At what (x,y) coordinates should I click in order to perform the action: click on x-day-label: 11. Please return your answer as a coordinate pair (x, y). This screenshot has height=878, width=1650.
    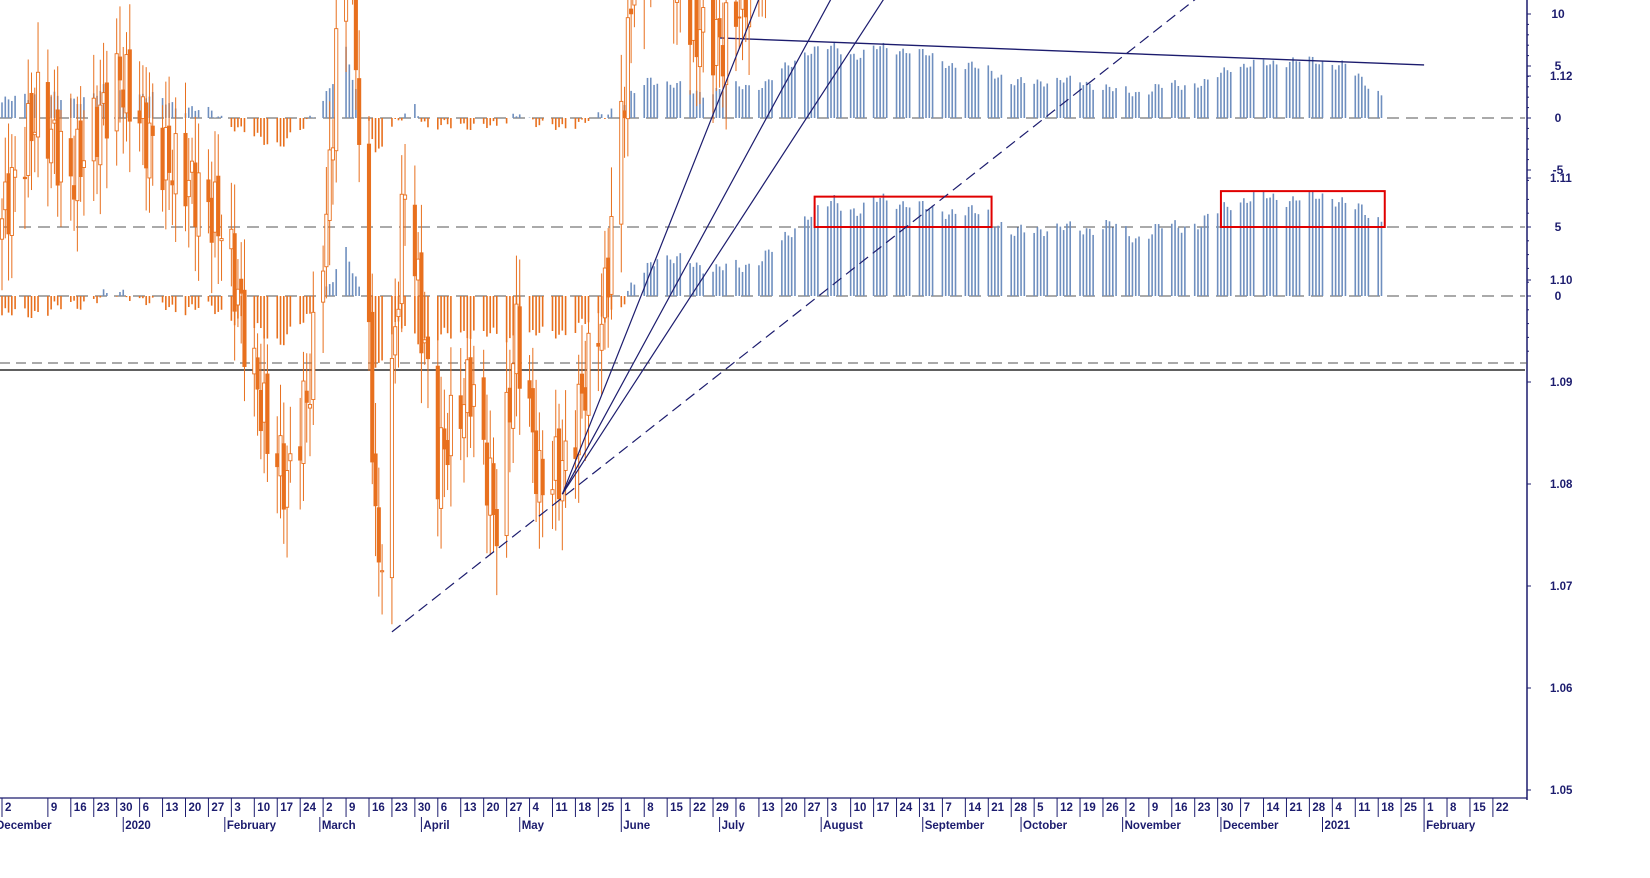
    Looking at the image, I should click on (1364, 808).